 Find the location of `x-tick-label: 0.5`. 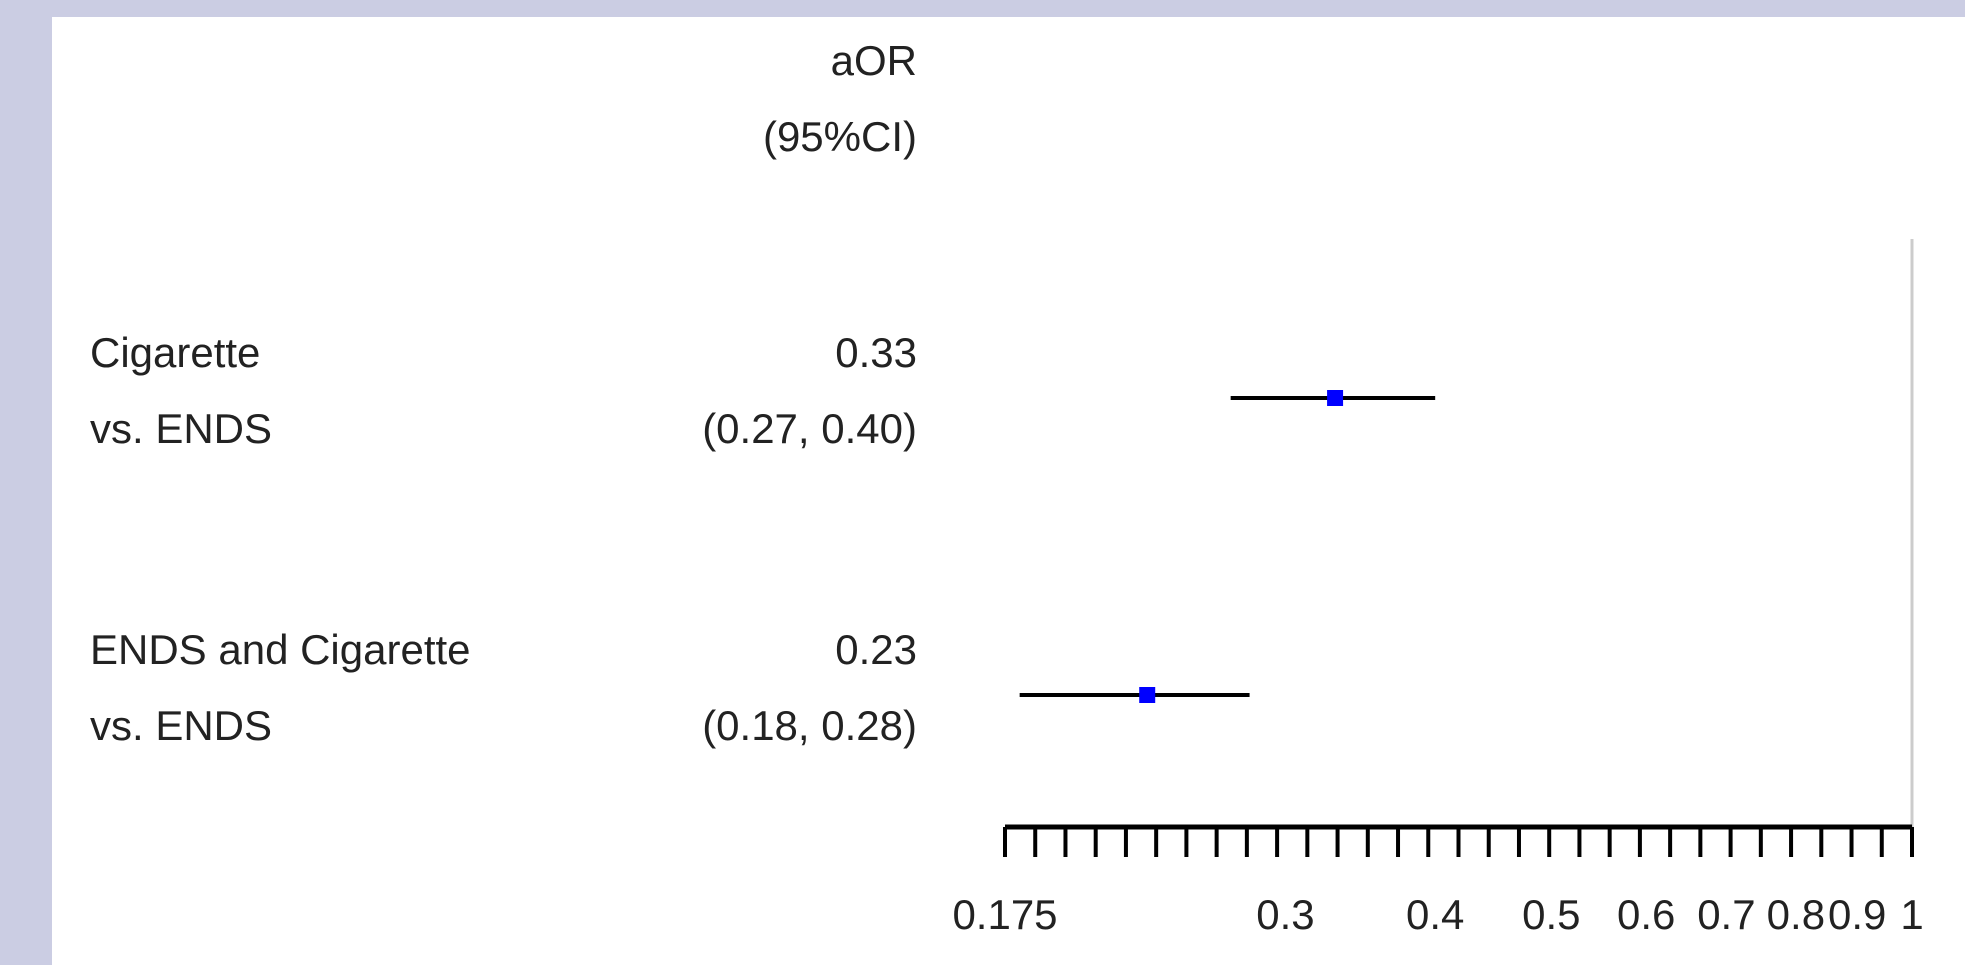

x-tick-label: 0.5 is located at coordinates (1551, 914).